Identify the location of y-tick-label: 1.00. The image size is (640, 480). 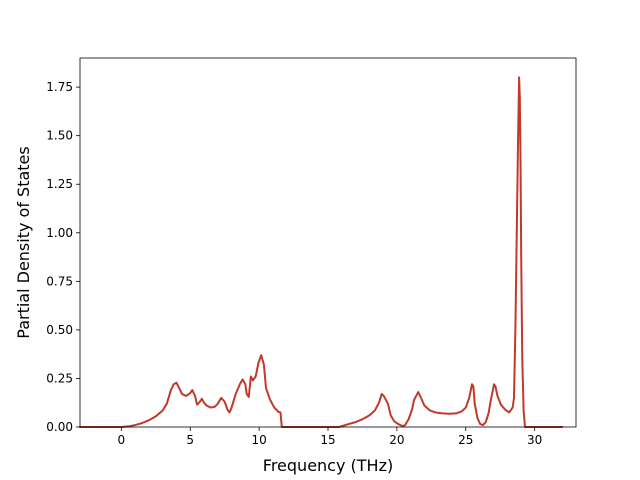
(59, 233).